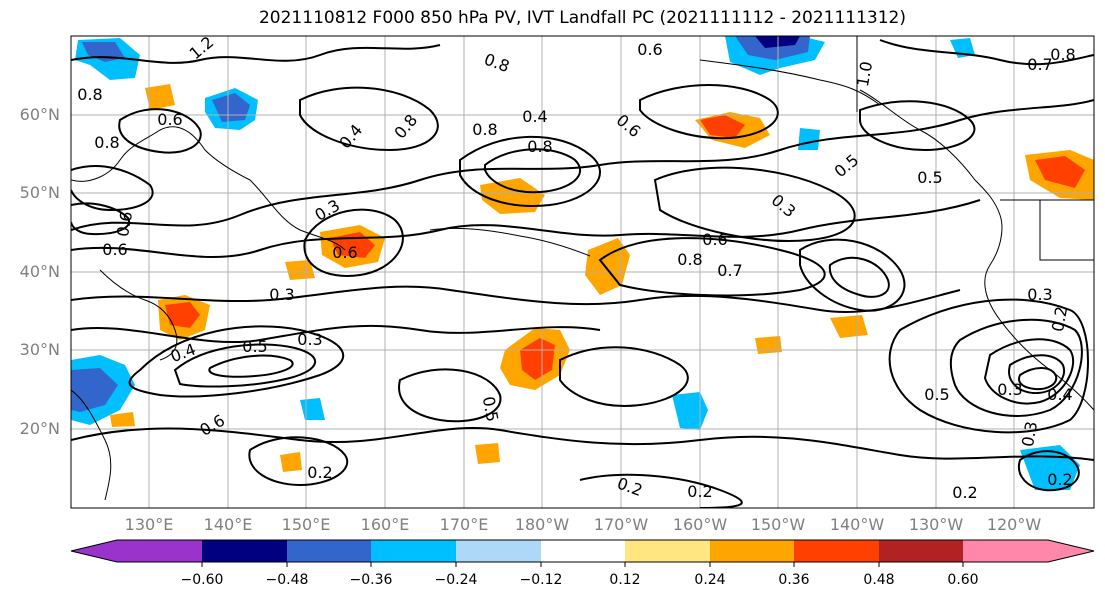 The height and width of the screenshot is (601, 1105). I want to click on lon-label-130w: 130°W, so click(936, 524).